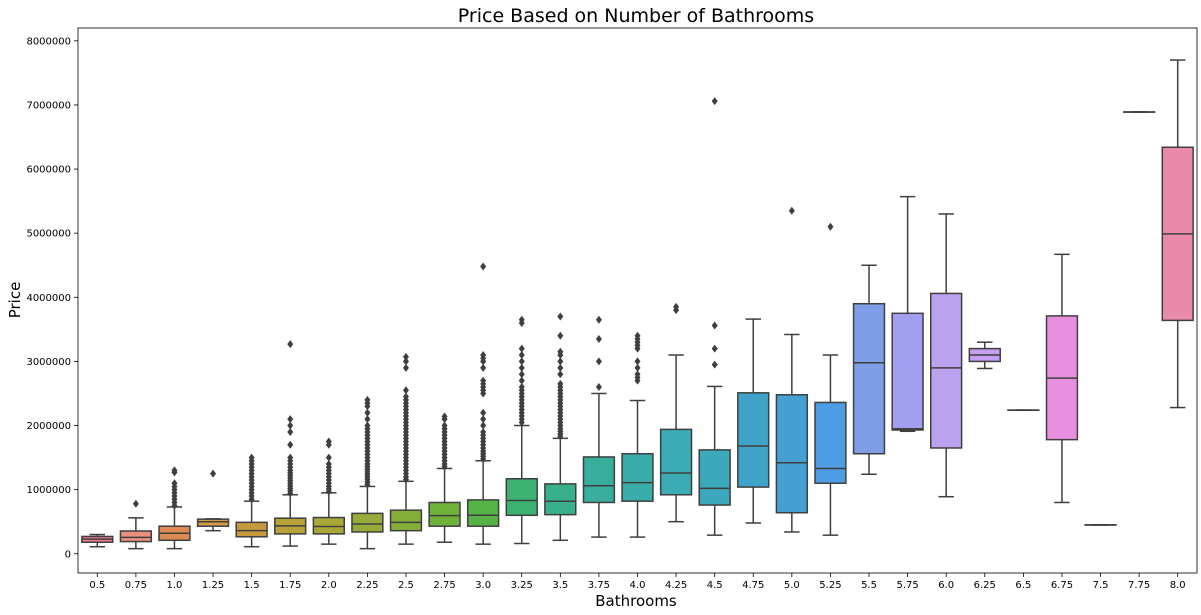 Image resolution: width=1201 pixels, height=615 pixels. What do you see at coordinates (1062, 585) in the screenshot?
I see `x-tick-label: 6.75` at bounding box center [1062, 585].